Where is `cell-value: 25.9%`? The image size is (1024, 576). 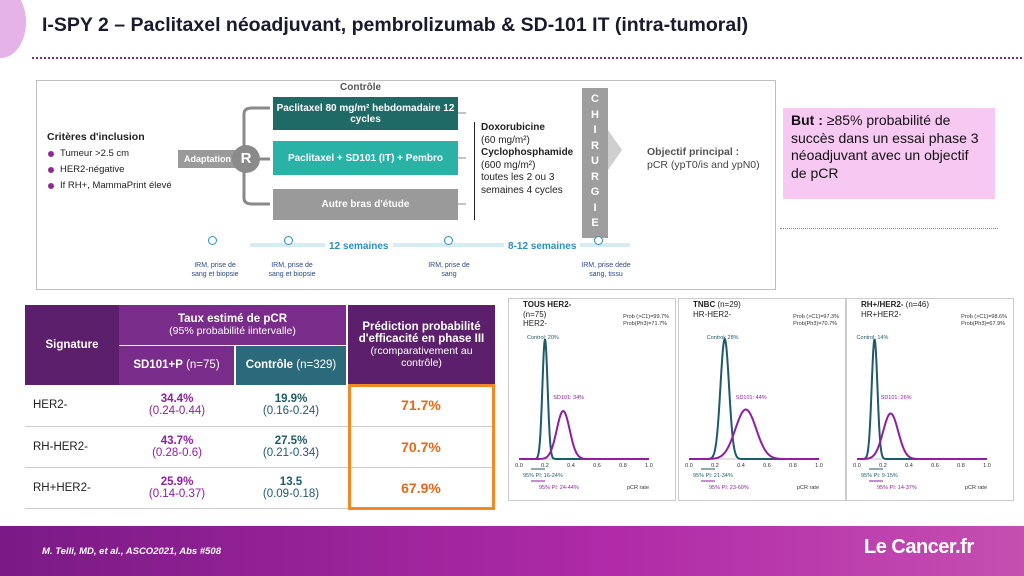 cell-value: 25.9% is located at coordinates (177, 481).